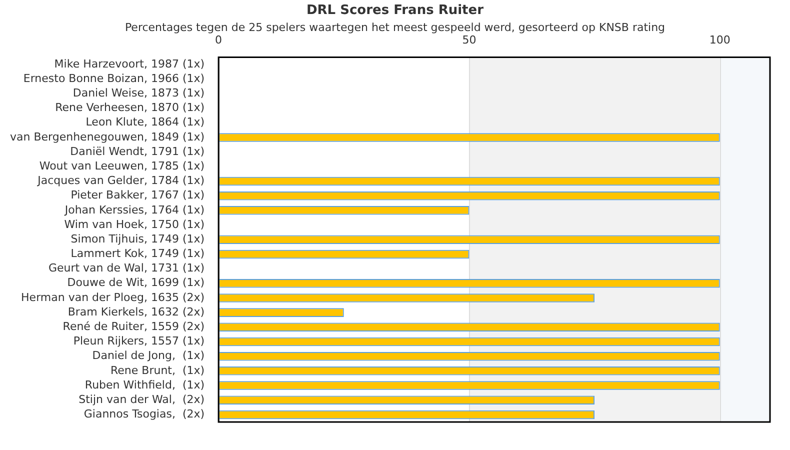 This screenshot has width=790, height=450. What do you see at coordinates (719, 39) in the screenshot?
I see `x-tick-label: 100` at bounding box center [719, 39].